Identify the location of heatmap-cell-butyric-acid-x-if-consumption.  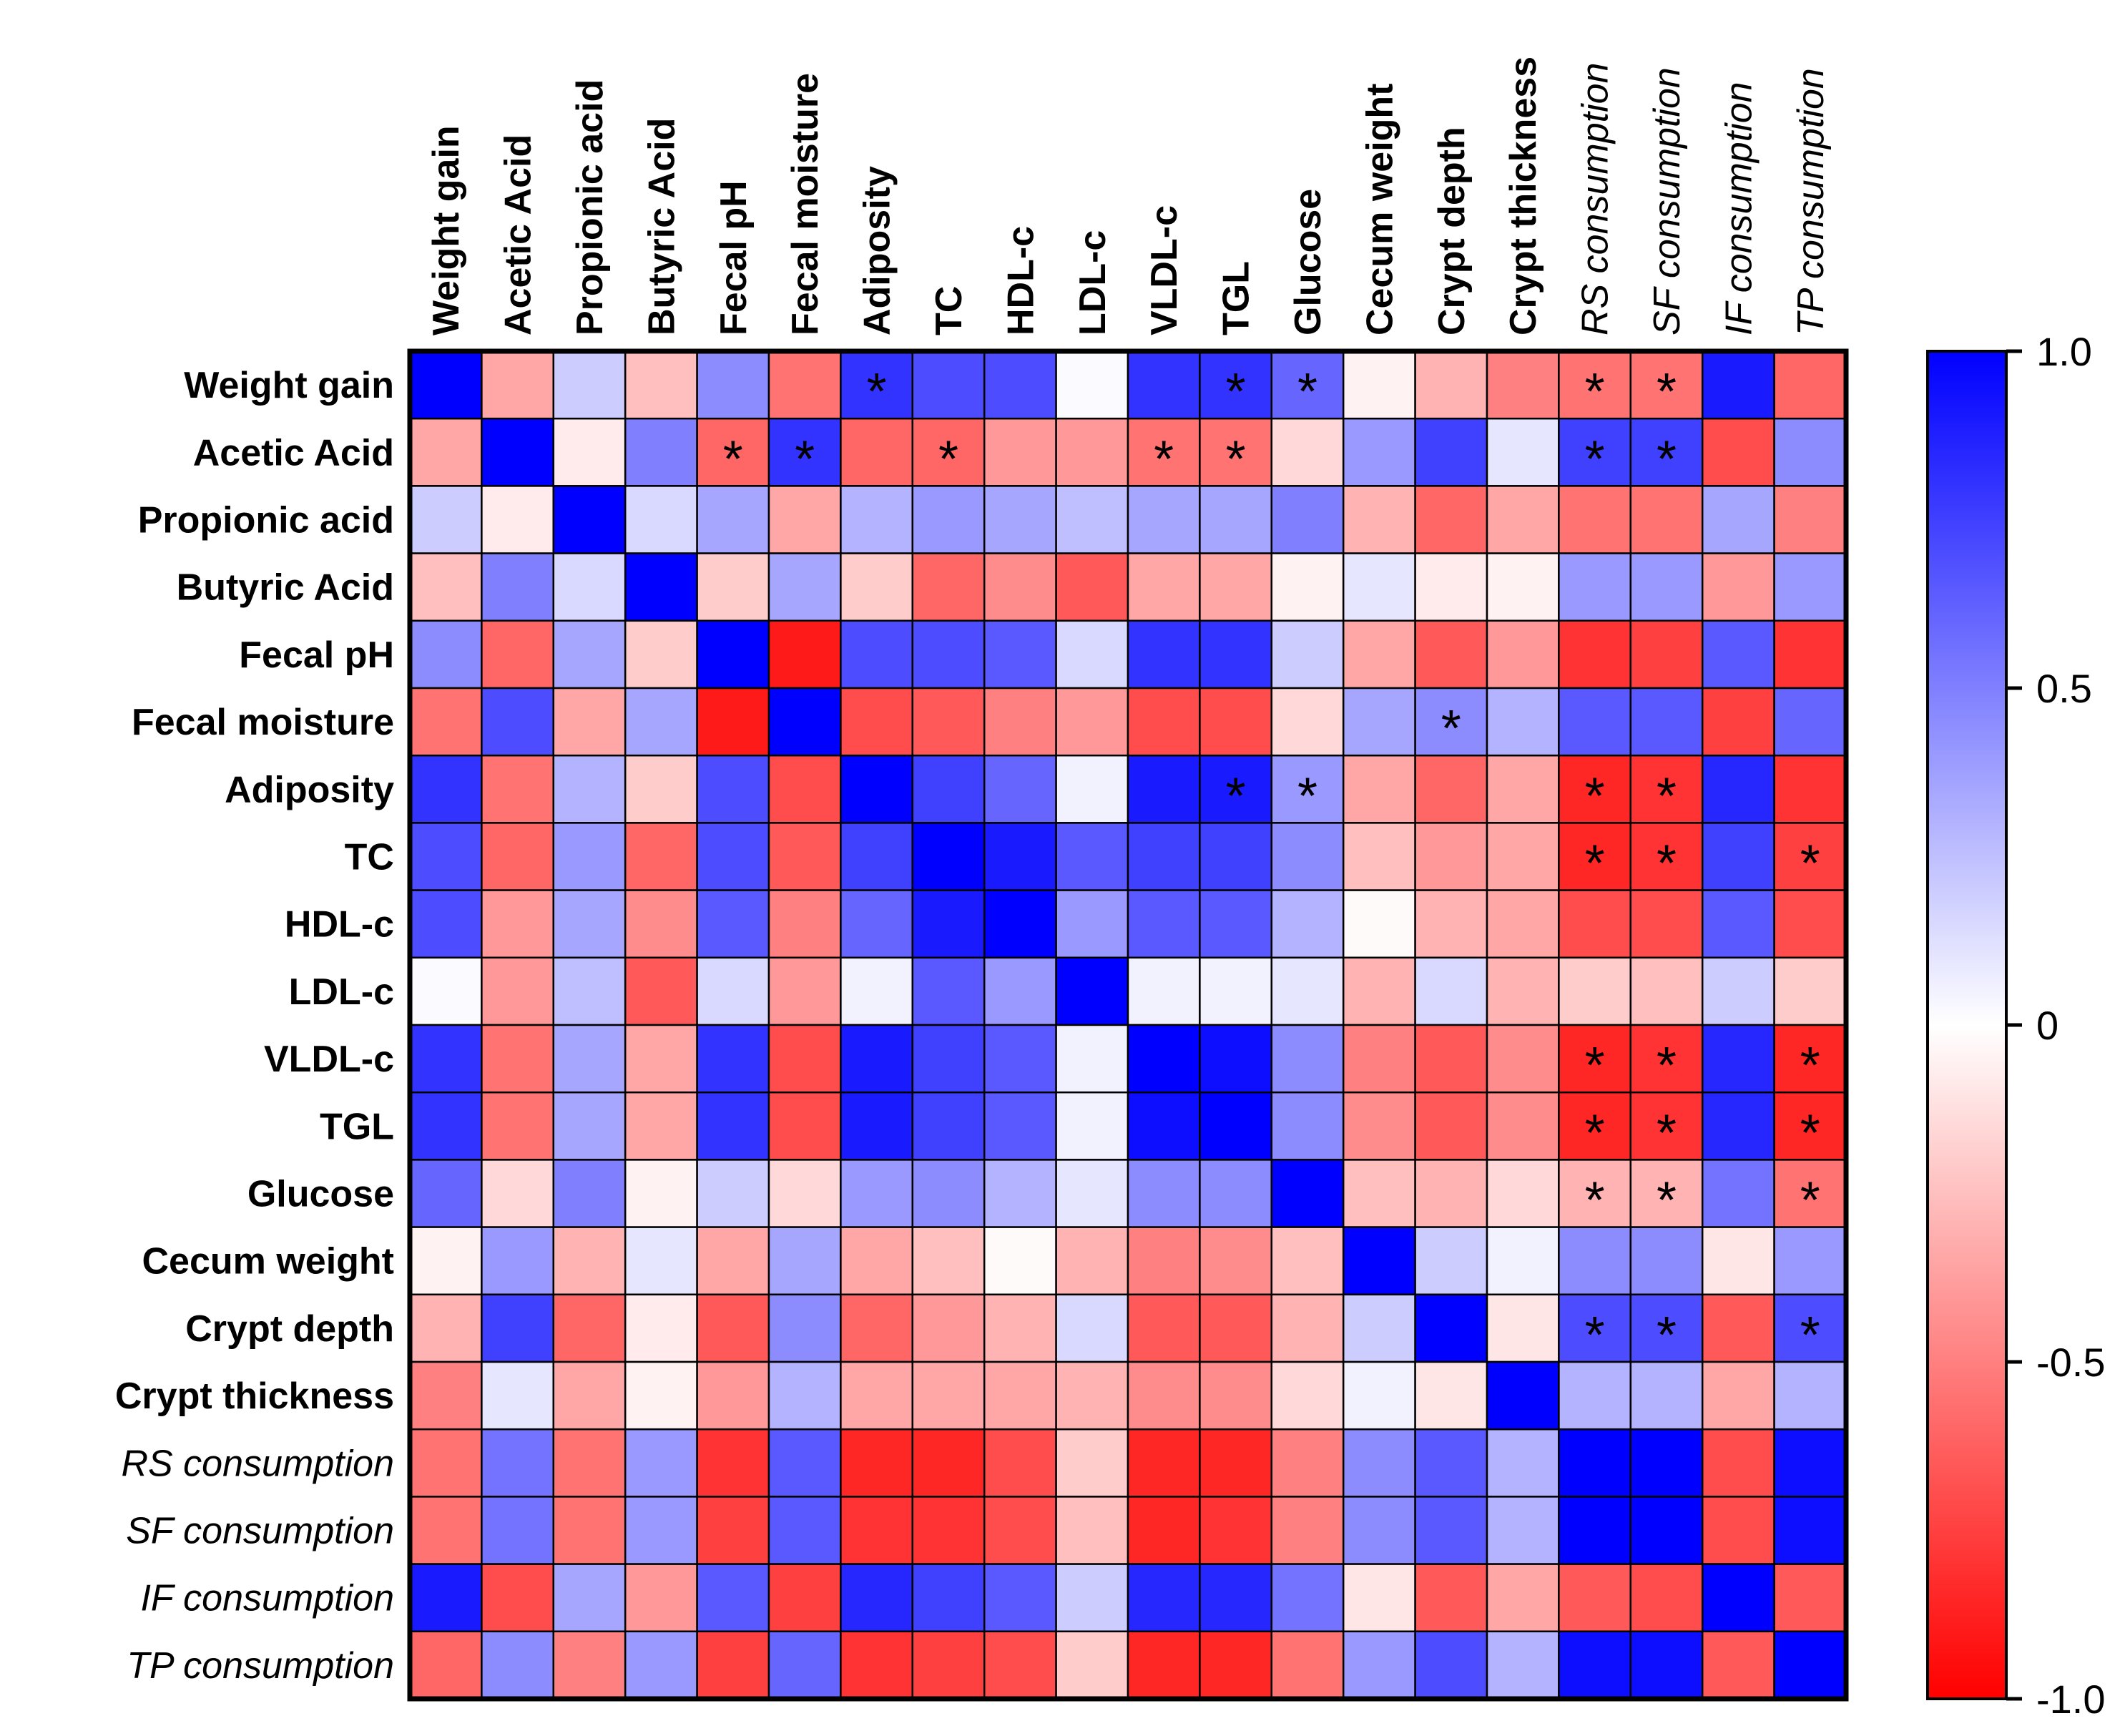
(1738, 587).